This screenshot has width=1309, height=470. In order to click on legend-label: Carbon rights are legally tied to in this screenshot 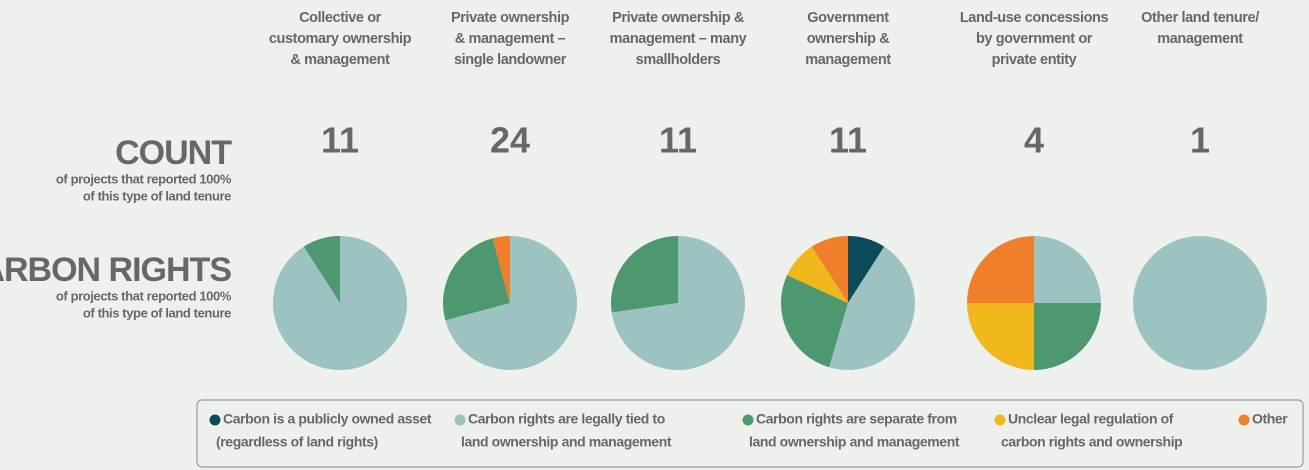, I will do `click(566, 419)`.